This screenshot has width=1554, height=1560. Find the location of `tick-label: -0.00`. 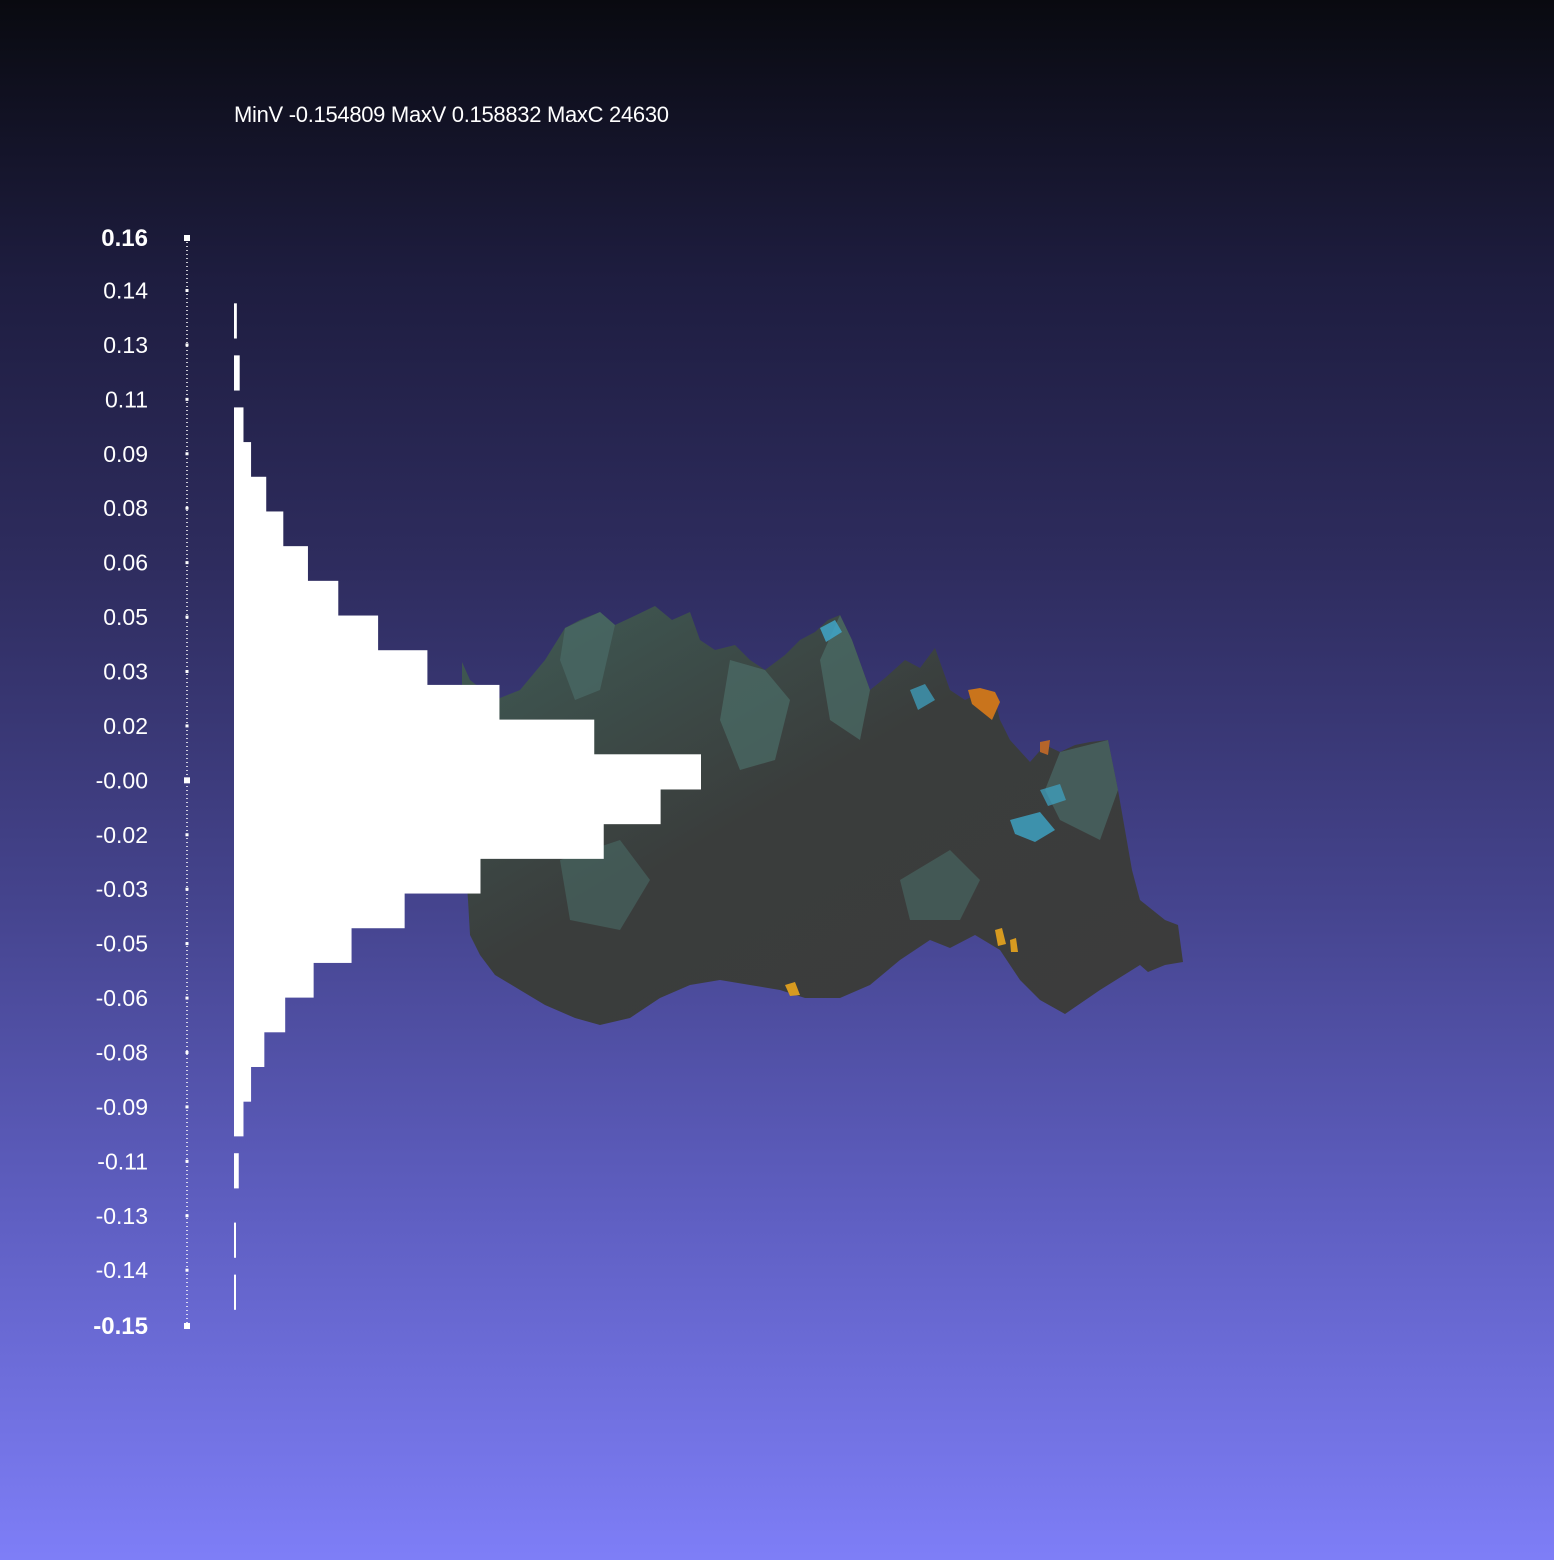

tick-label: -0.00 is located at coordinates (122, 780).